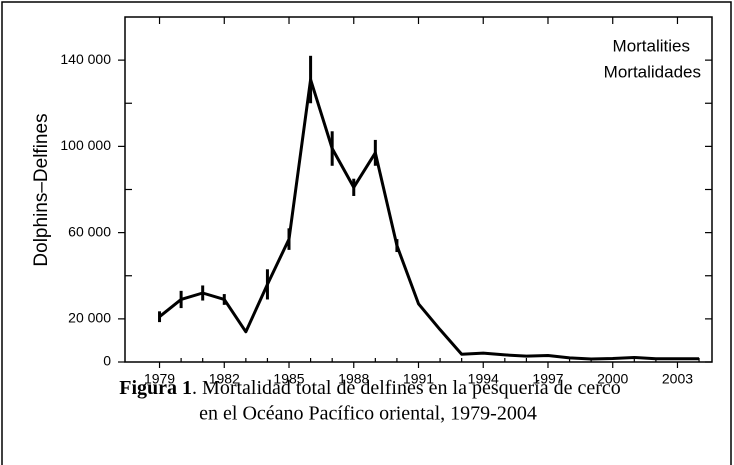 The height and width of the screenshot is (465, 734). Describe the element at coordinates (612, 379) in the screenshot. I see `x-tick-label: 2000` at that location.